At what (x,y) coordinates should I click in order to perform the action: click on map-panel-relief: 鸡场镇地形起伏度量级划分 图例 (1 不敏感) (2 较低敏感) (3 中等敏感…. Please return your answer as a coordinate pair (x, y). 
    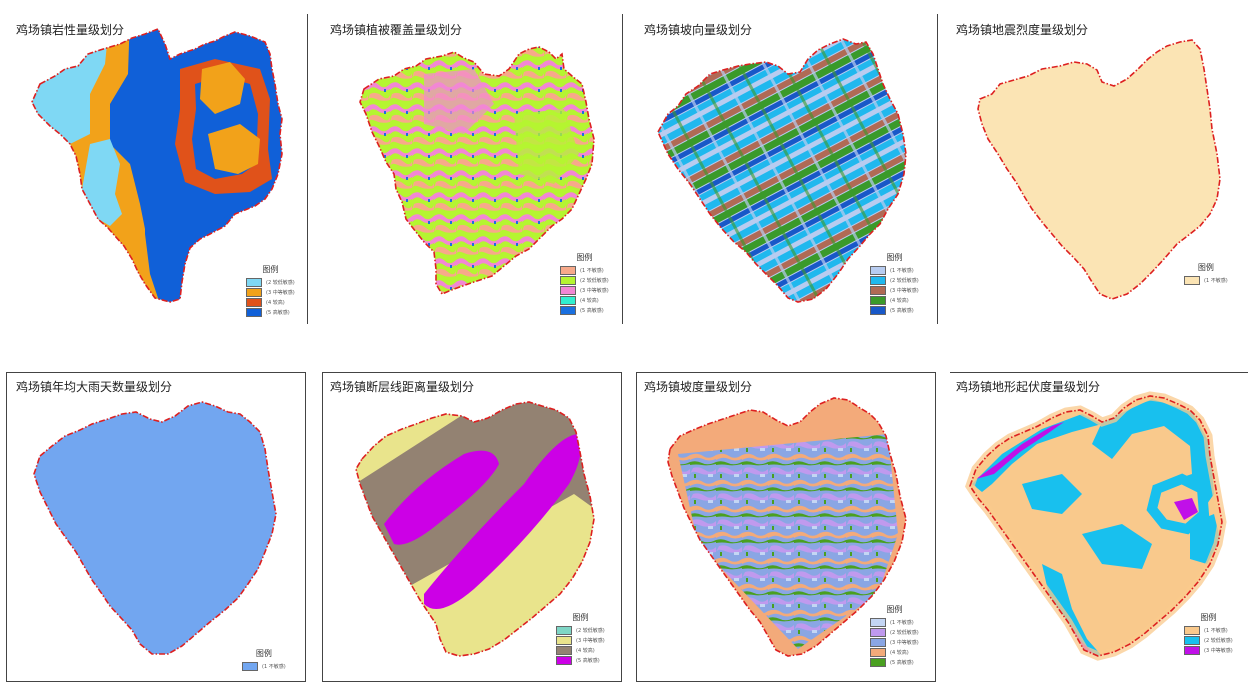
    Looking at the image, I should click on (1100, 526).